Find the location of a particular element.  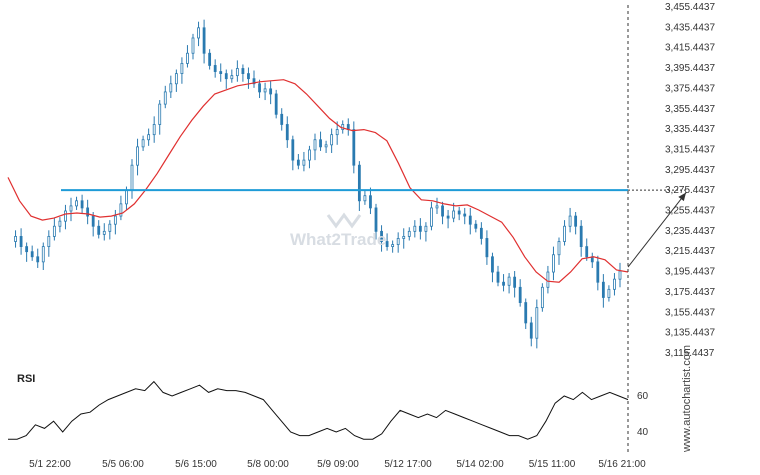

watermark-logo: What2Trade is located at coordinates (338, 230).